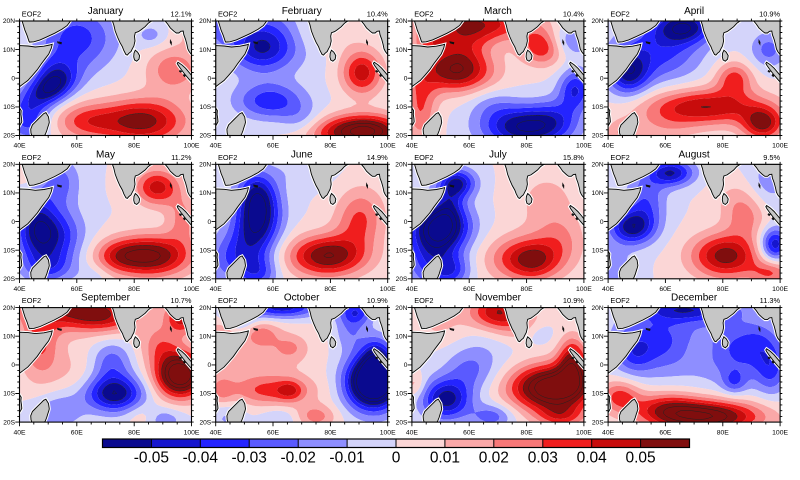 This screenshot has width=800, height=480. I want to click on svg-text: 0.02, so click(494, 458).